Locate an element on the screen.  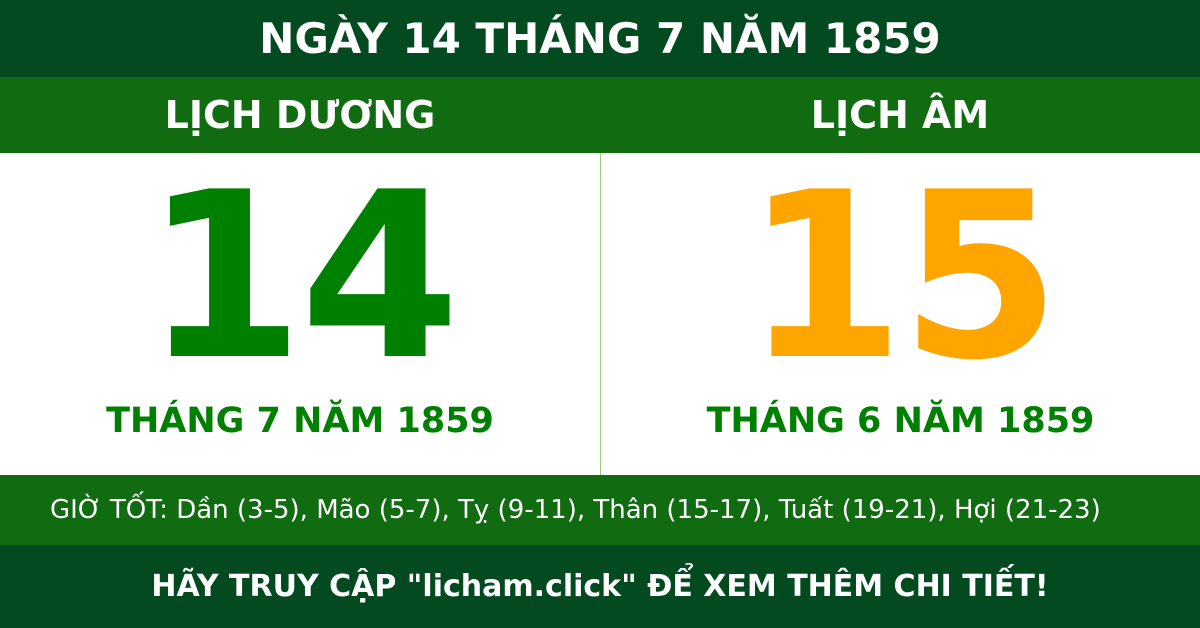
page-title: NGÀY 14 THÁNG 7 NĂM 1859 is located at coordinates (600, 38).